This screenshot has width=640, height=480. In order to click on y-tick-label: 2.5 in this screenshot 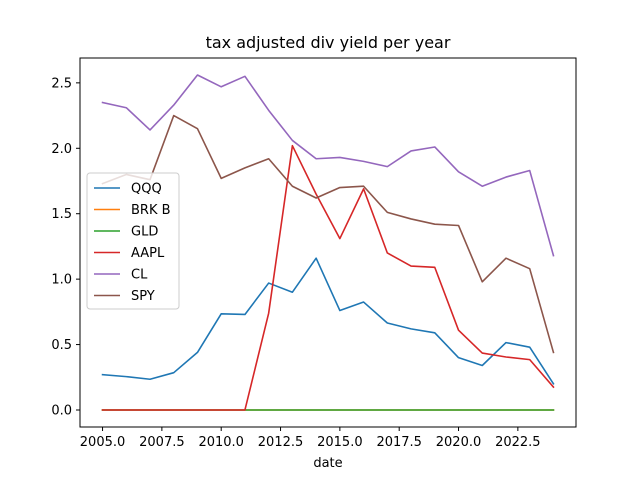, I will do `click(61, 83)`.